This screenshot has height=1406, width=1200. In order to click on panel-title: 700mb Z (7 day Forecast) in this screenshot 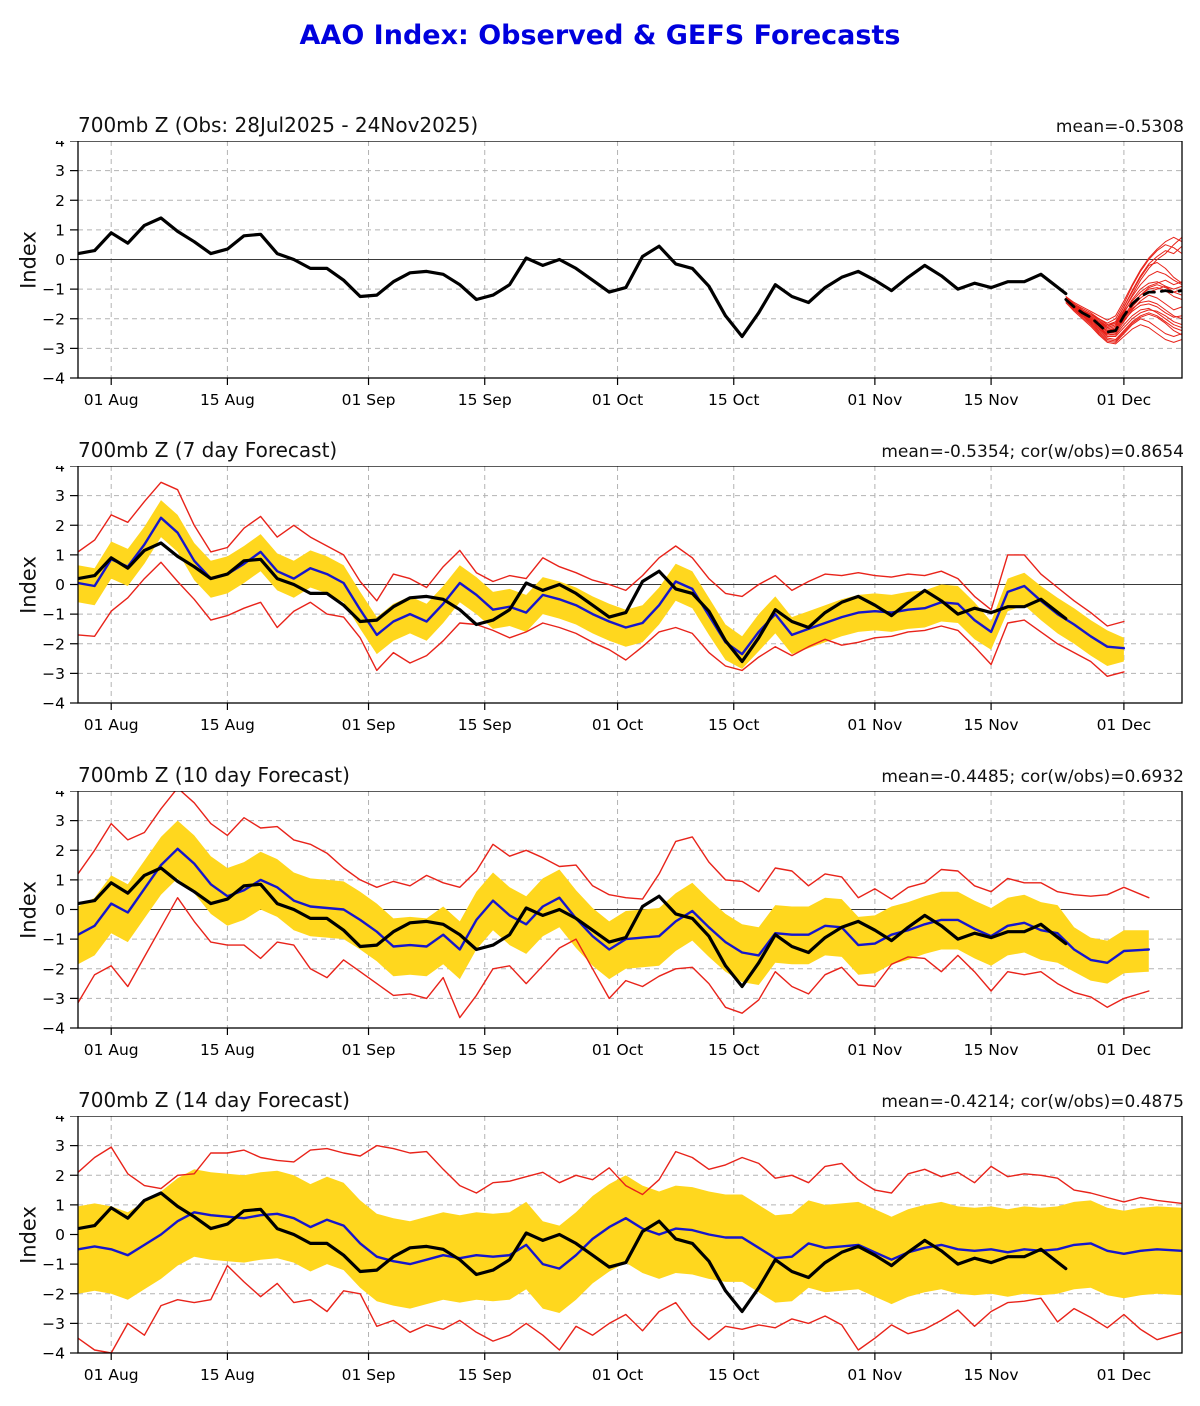, I will do `click(208, 450)`.